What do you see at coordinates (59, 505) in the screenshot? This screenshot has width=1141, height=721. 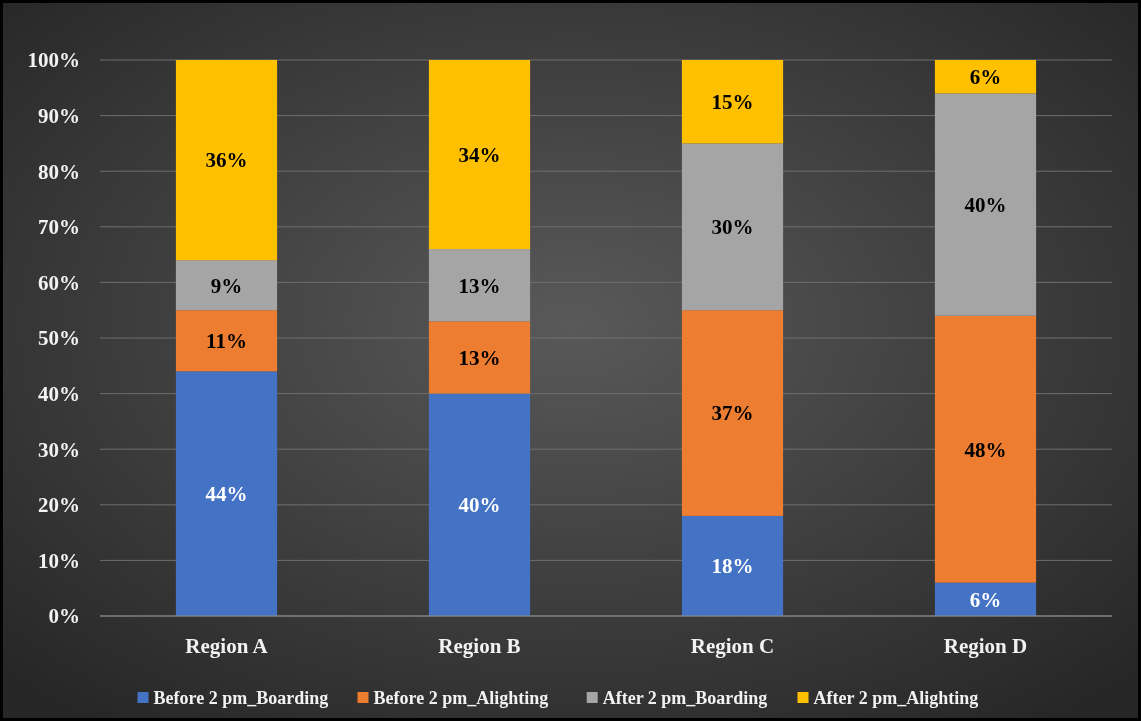 I see `y-tick-label: 20%` at bounding box center [59, 505].